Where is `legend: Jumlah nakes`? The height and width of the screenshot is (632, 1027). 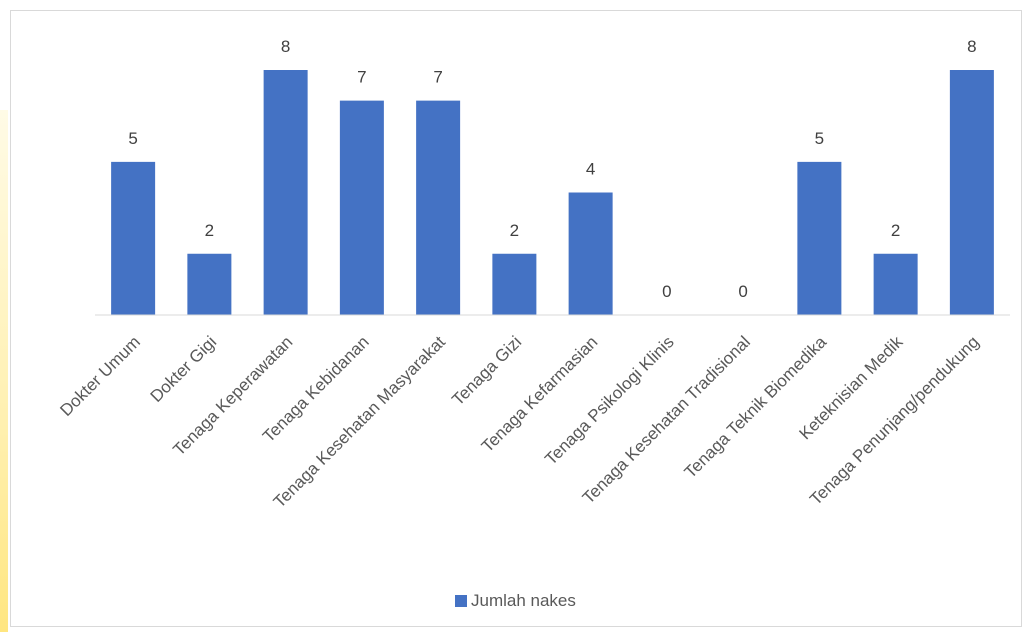
legend: Jumlah nakes is located at coordinates (515, 601).